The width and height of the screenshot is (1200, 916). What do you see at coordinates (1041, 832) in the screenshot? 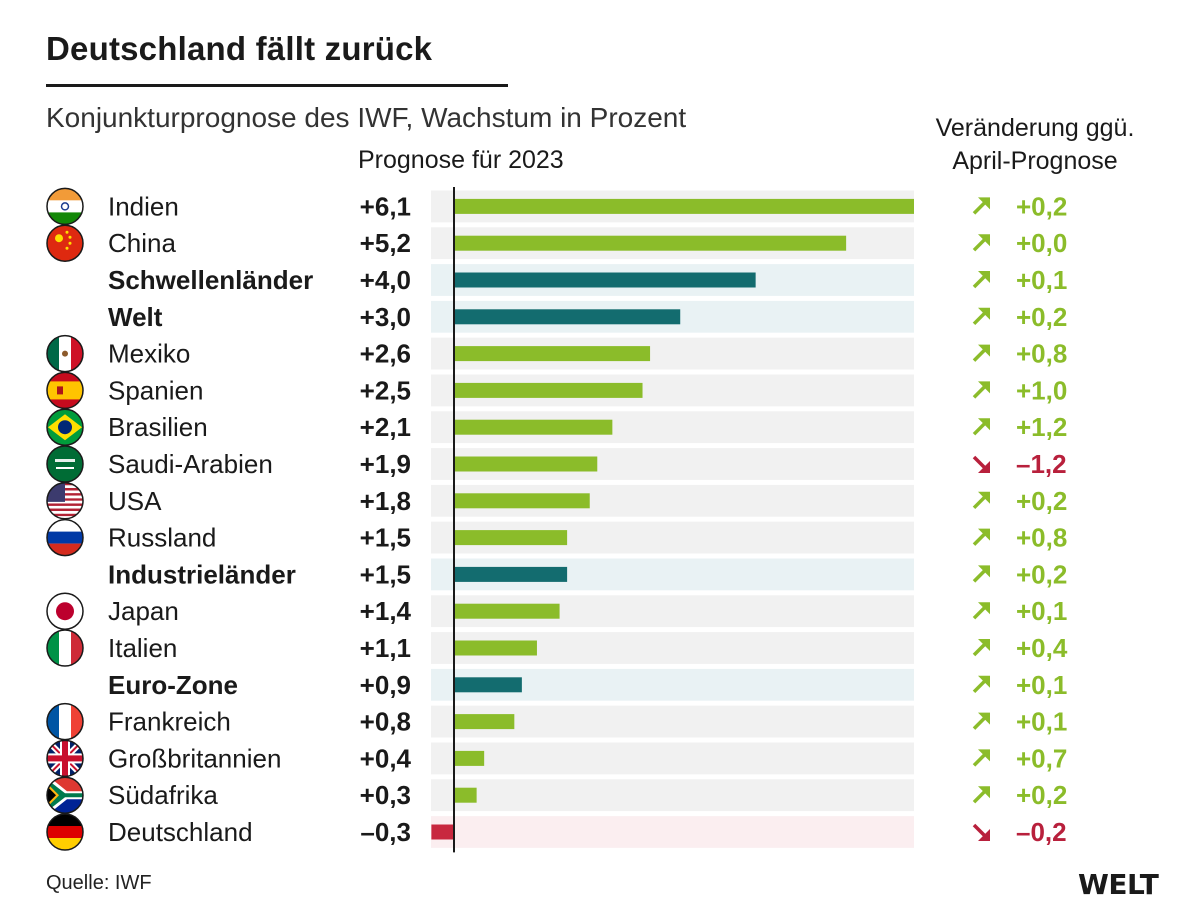
I see `change-value: –0,2` at bounding box center [1041, 832].